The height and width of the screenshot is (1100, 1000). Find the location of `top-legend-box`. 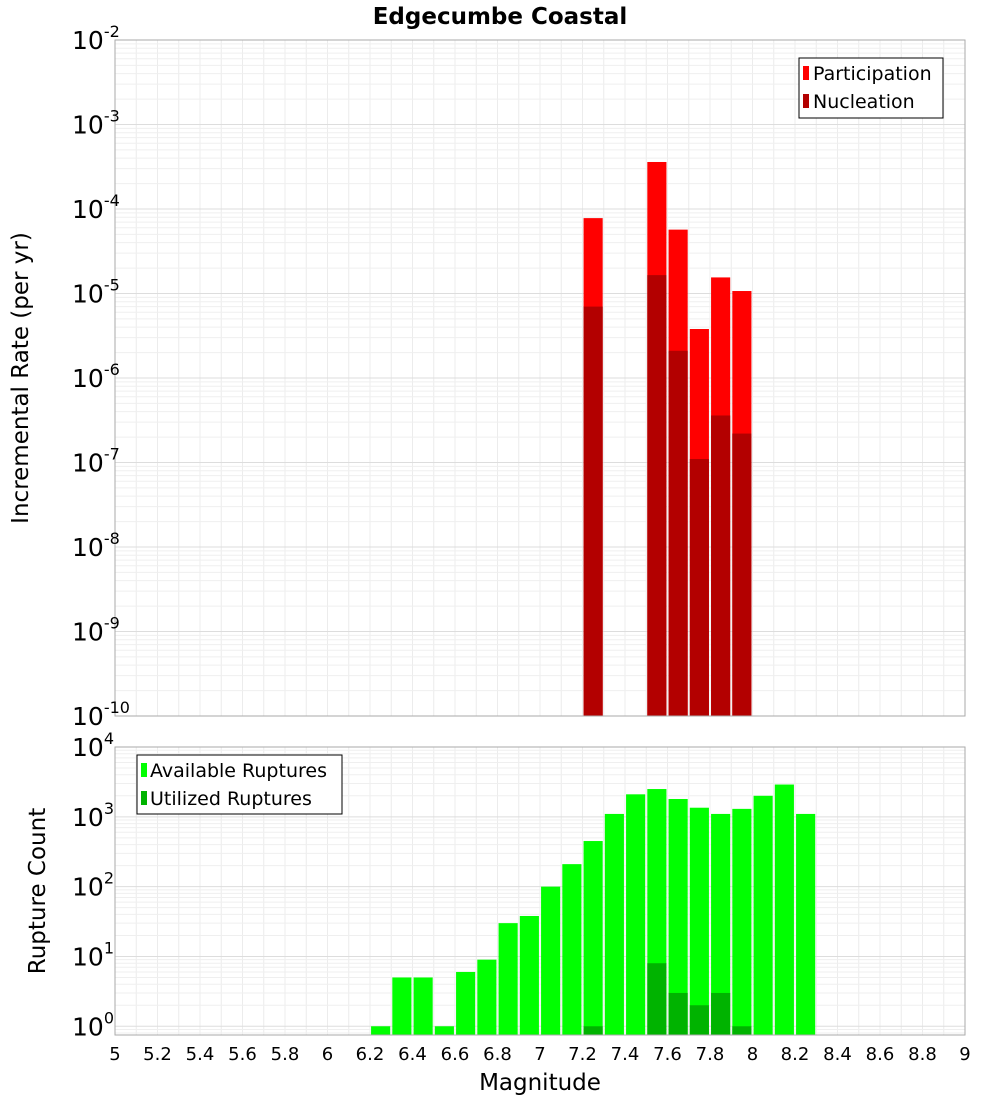

top-legend-box is located at coordinates (871, 88).